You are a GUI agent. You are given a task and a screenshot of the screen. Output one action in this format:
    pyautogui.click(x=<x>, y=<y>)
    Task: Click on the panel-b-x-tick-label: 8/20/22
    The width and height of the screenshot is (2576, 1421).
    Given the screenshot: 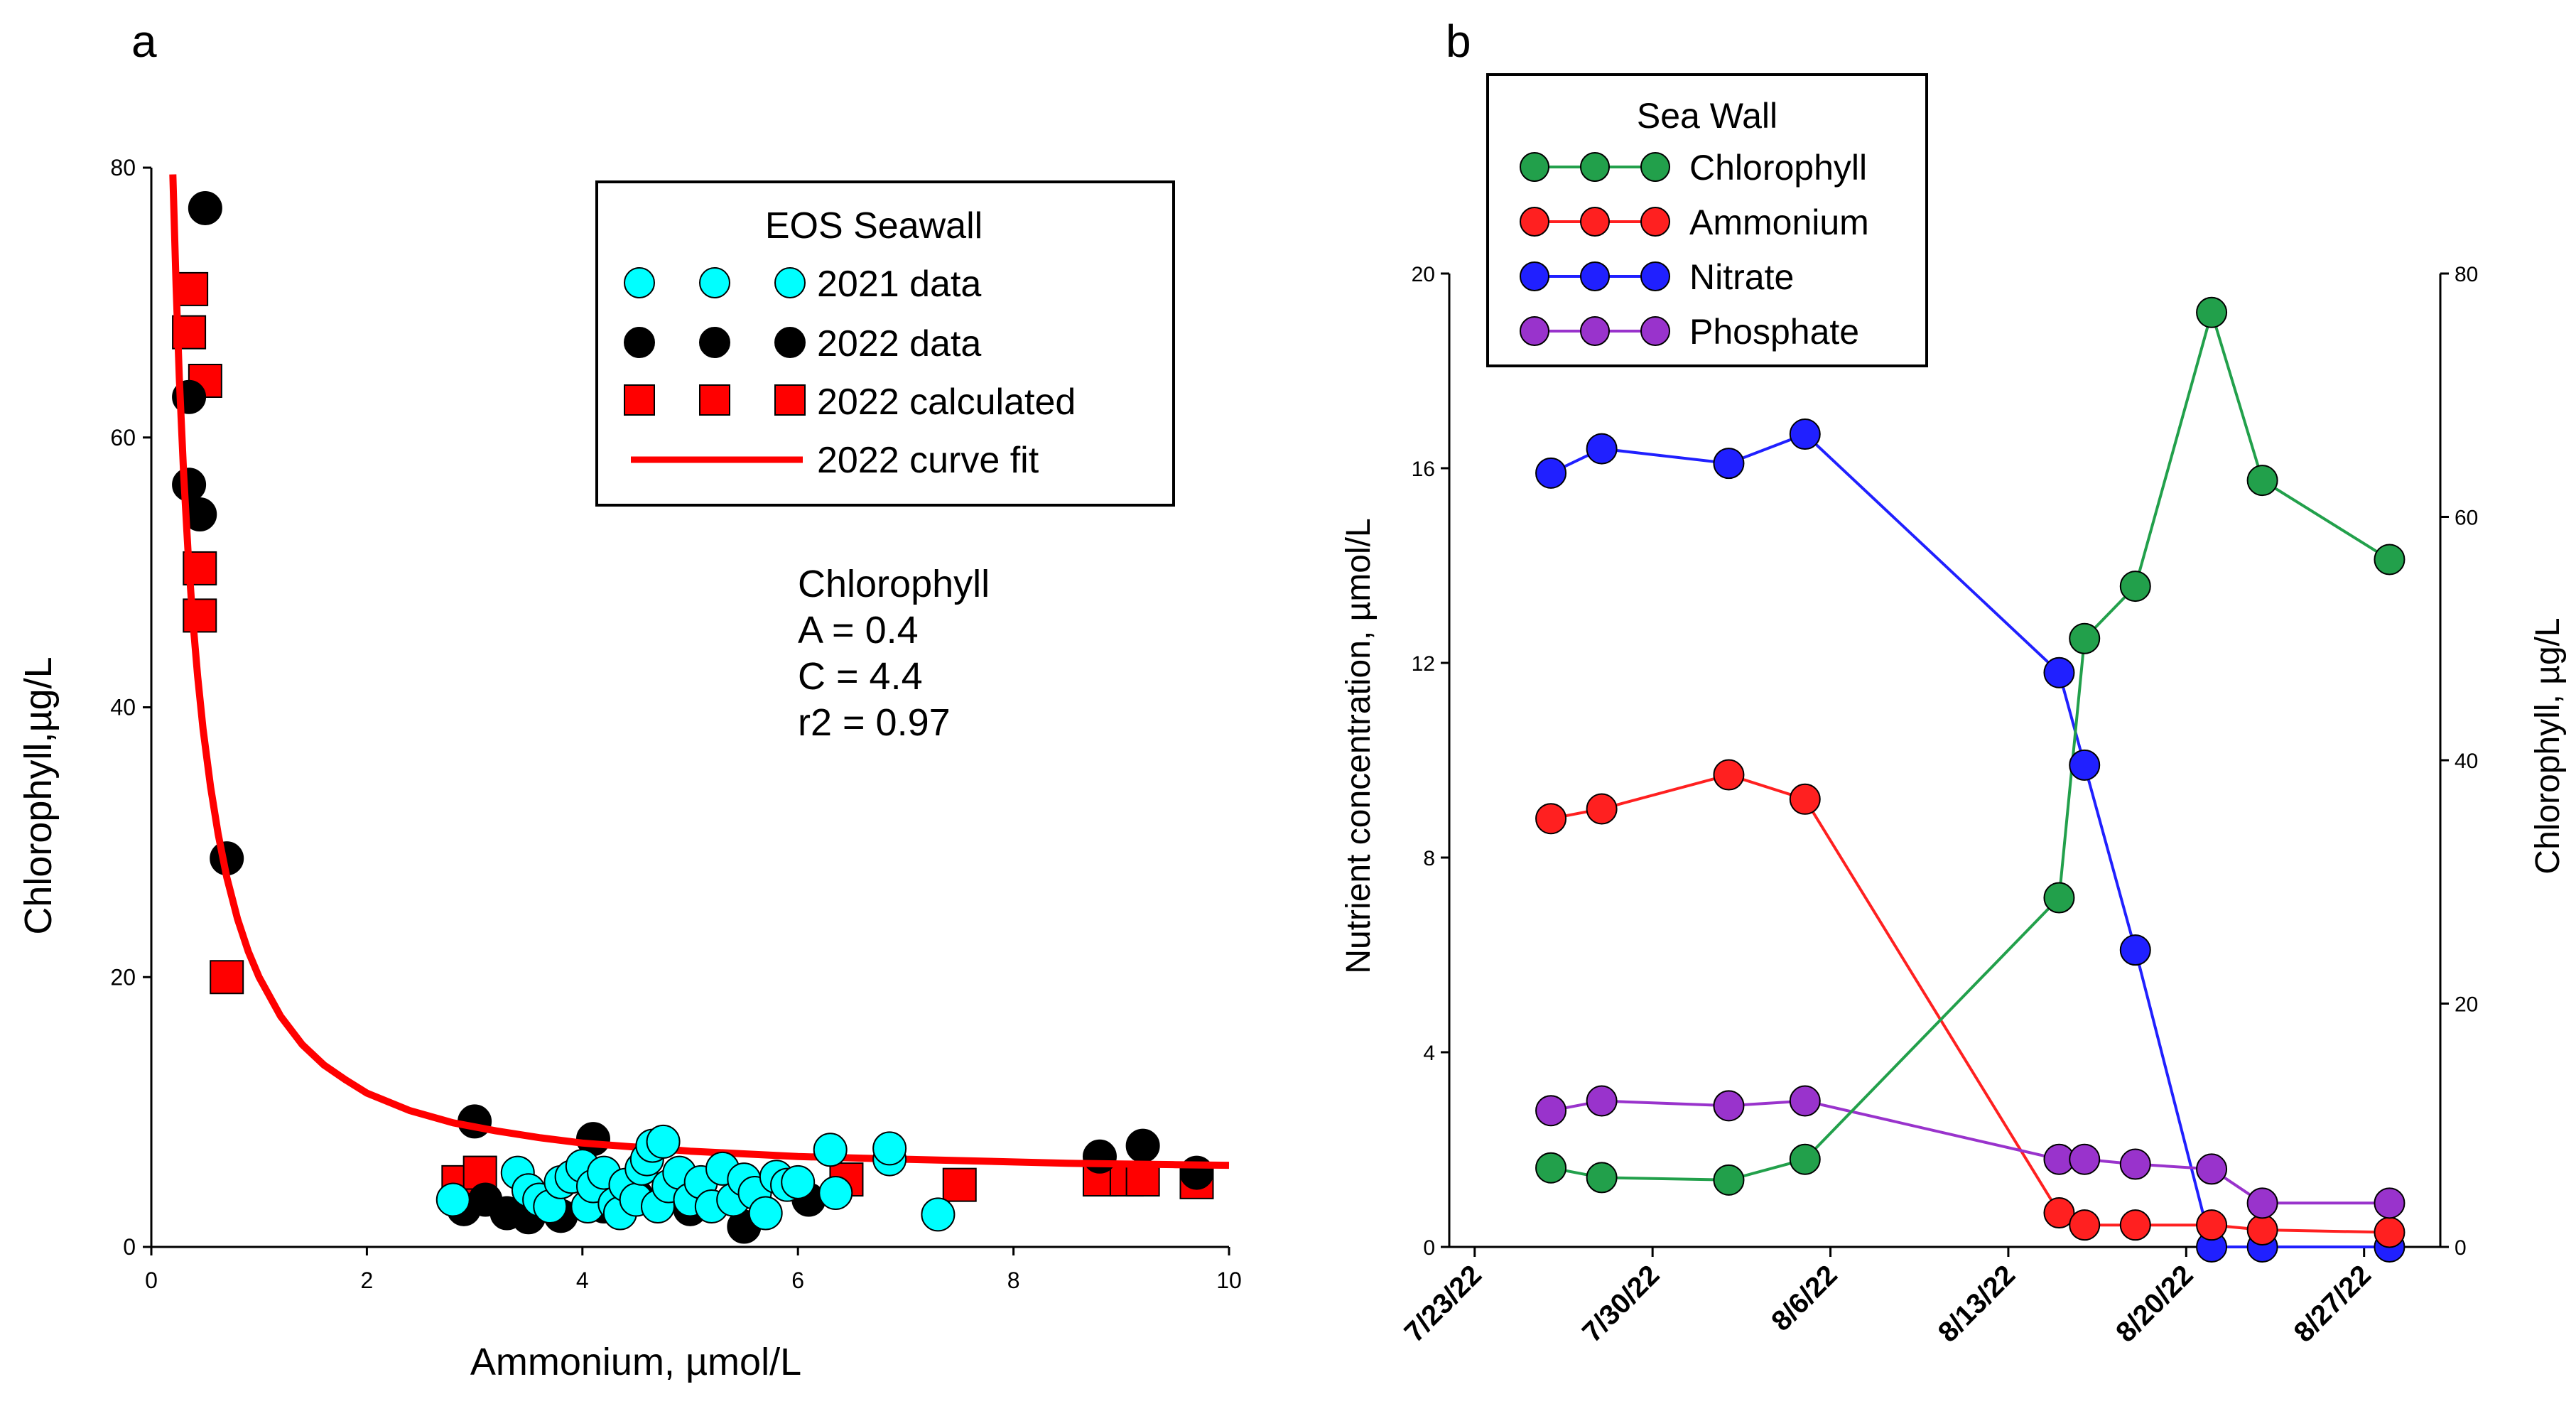 What is the action you would take?
    pyautogui.click(x=2154, y=1303)
    